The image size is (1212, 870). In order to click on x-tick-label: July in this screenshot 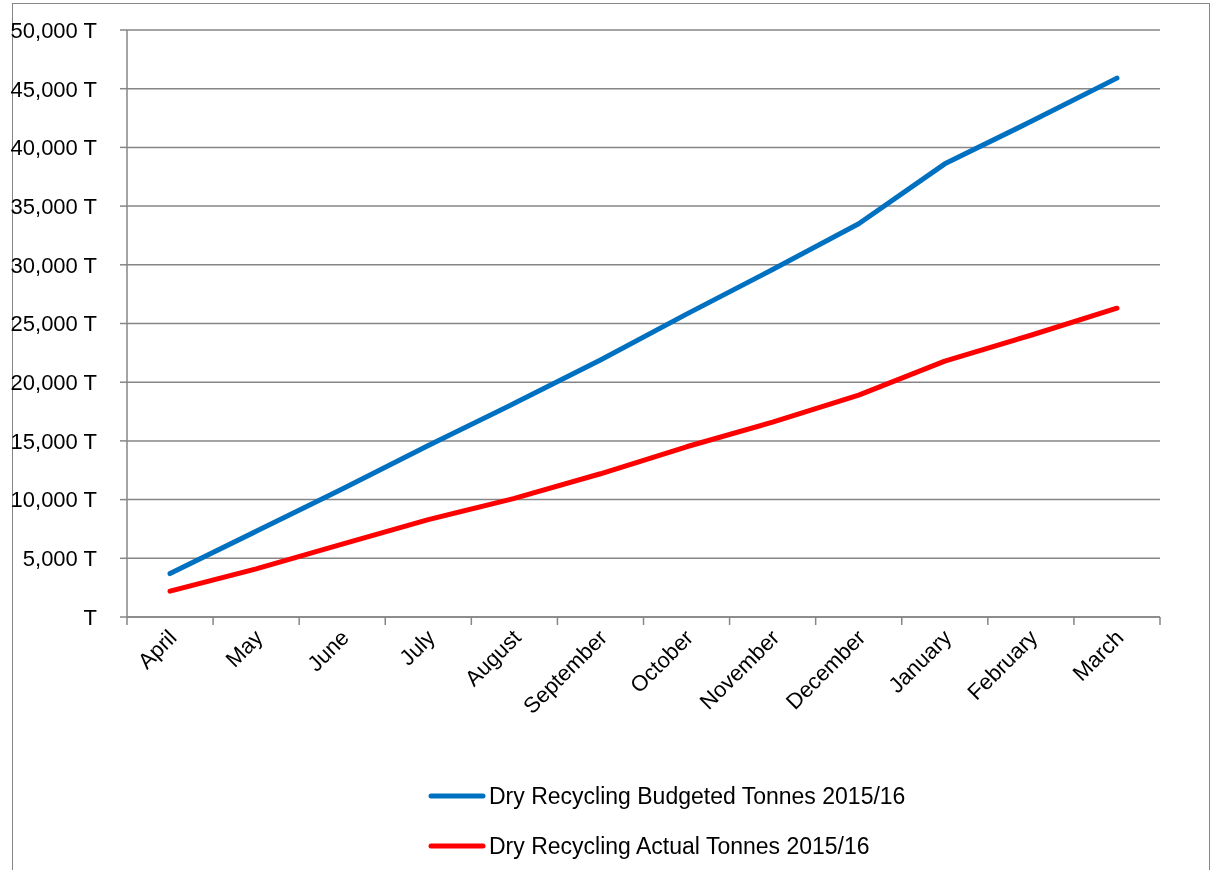, I will do `click(417, 647)`.